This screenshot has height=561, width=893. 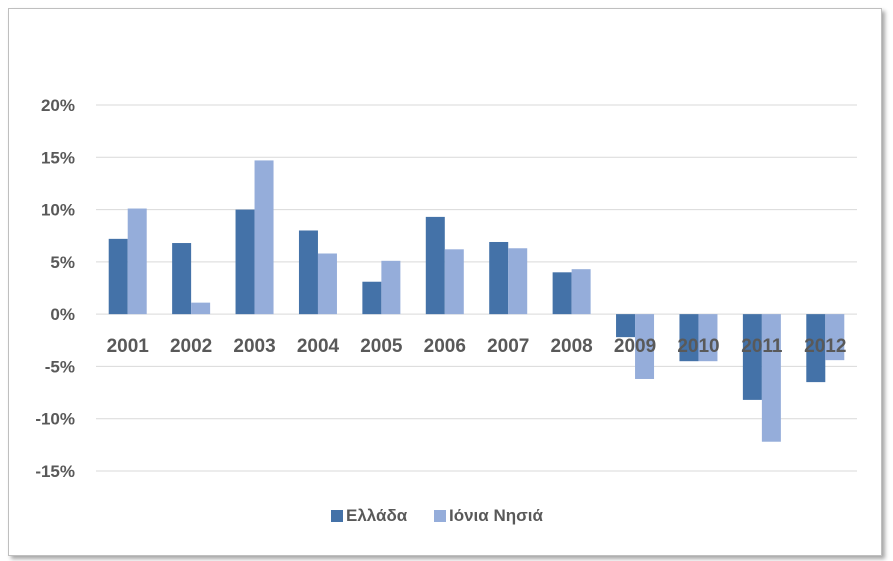 I want to click on legend: Ελλάδα Ιόνια Νησιά, so click(x=437, y=515).